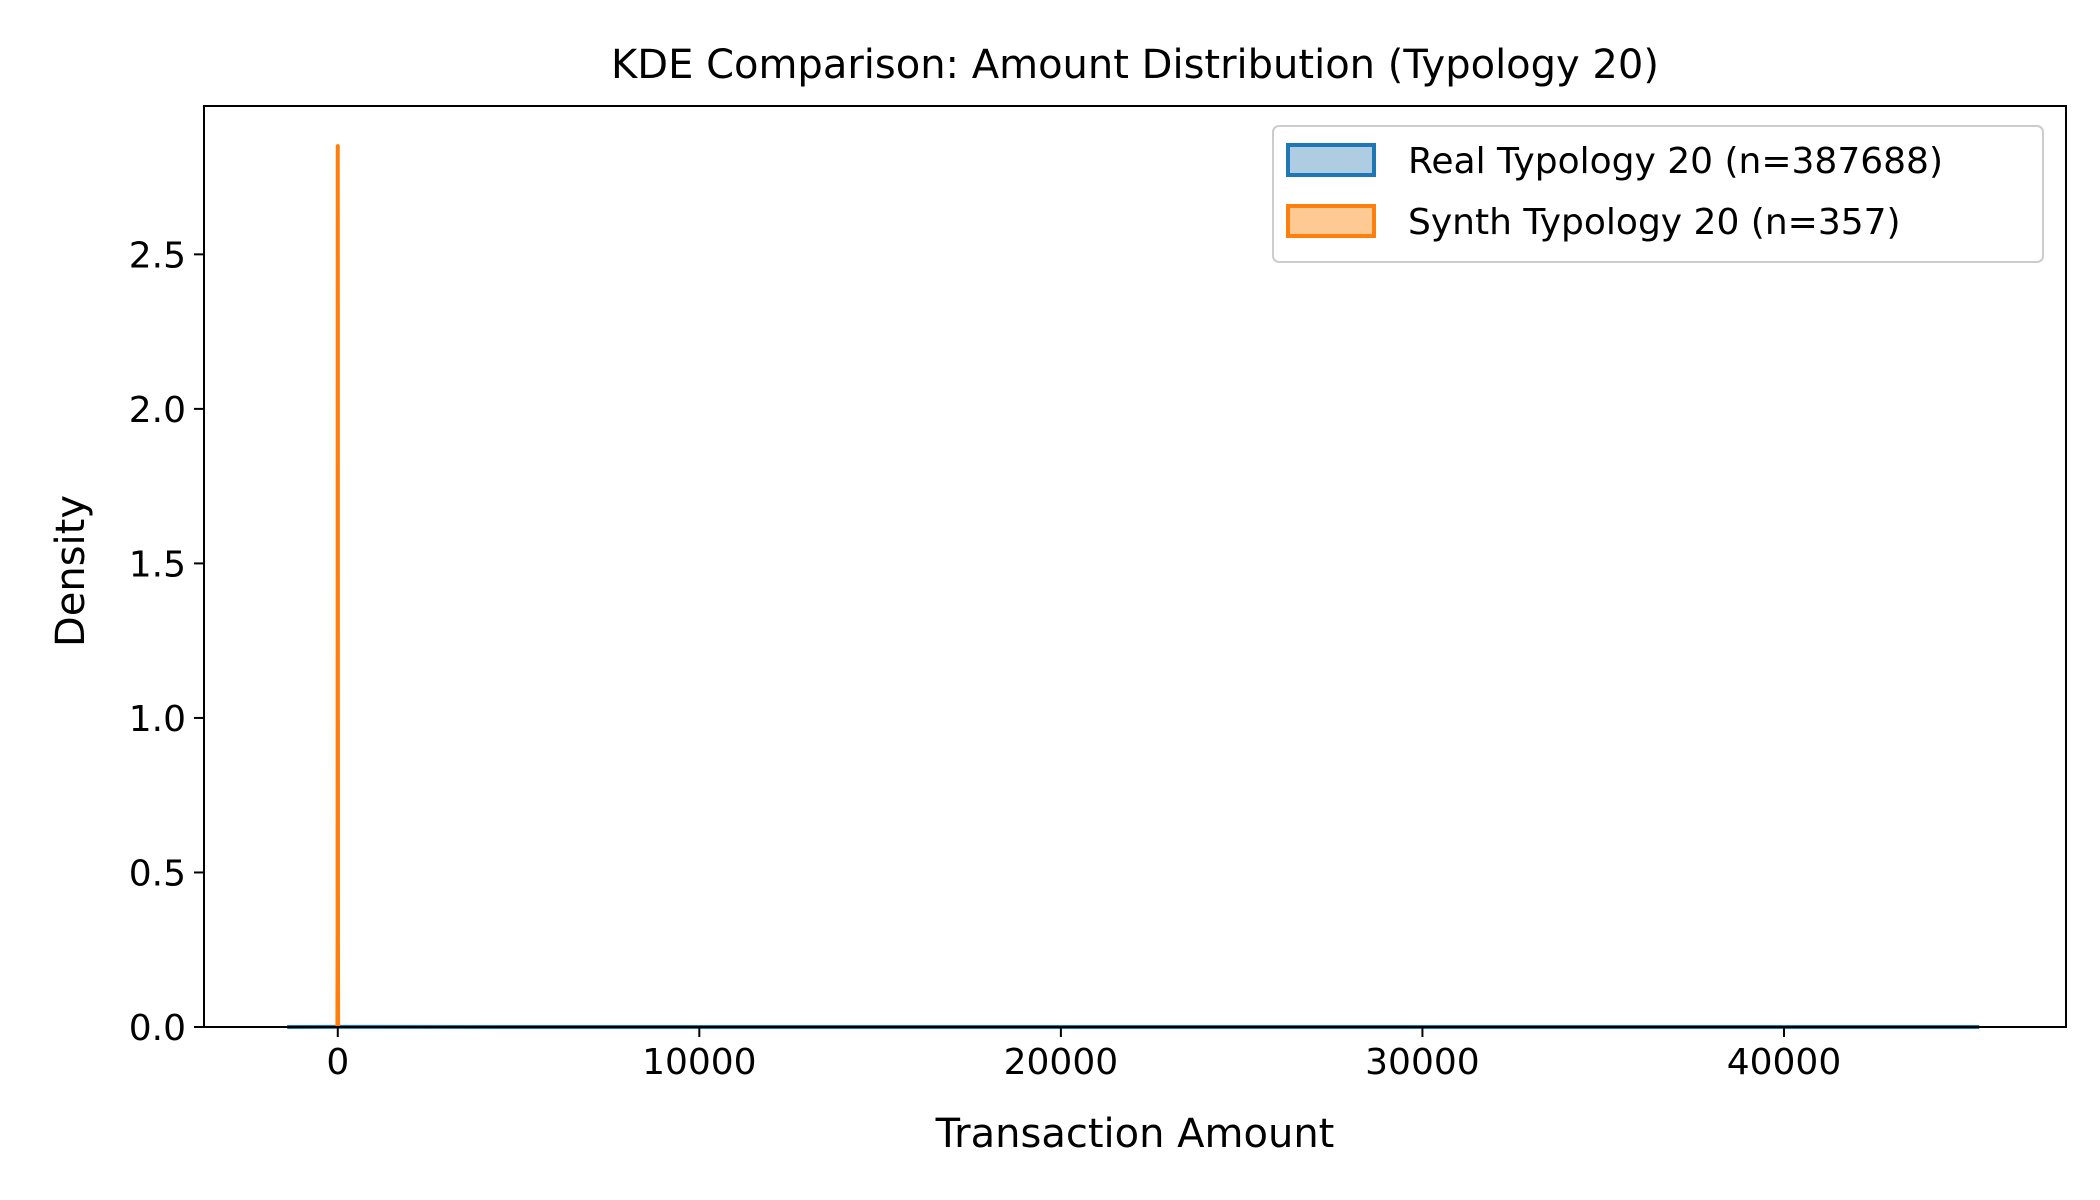 The image size is (2100, 1200). Describe the element at coordinates (1422, 1062) in the screenshot. I see `x-tick-label: 30000` at that location.